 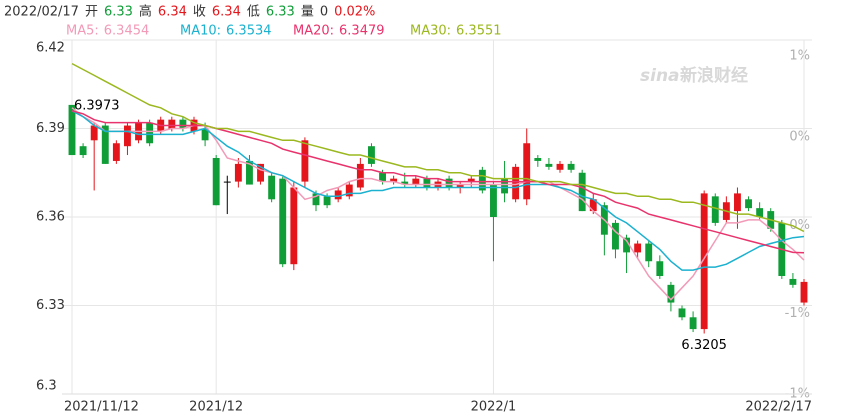 What do you see at coordinates (127, 31) in the screenshot?
I see `legend-value: 6.3454` at bounding box center [127, 31].